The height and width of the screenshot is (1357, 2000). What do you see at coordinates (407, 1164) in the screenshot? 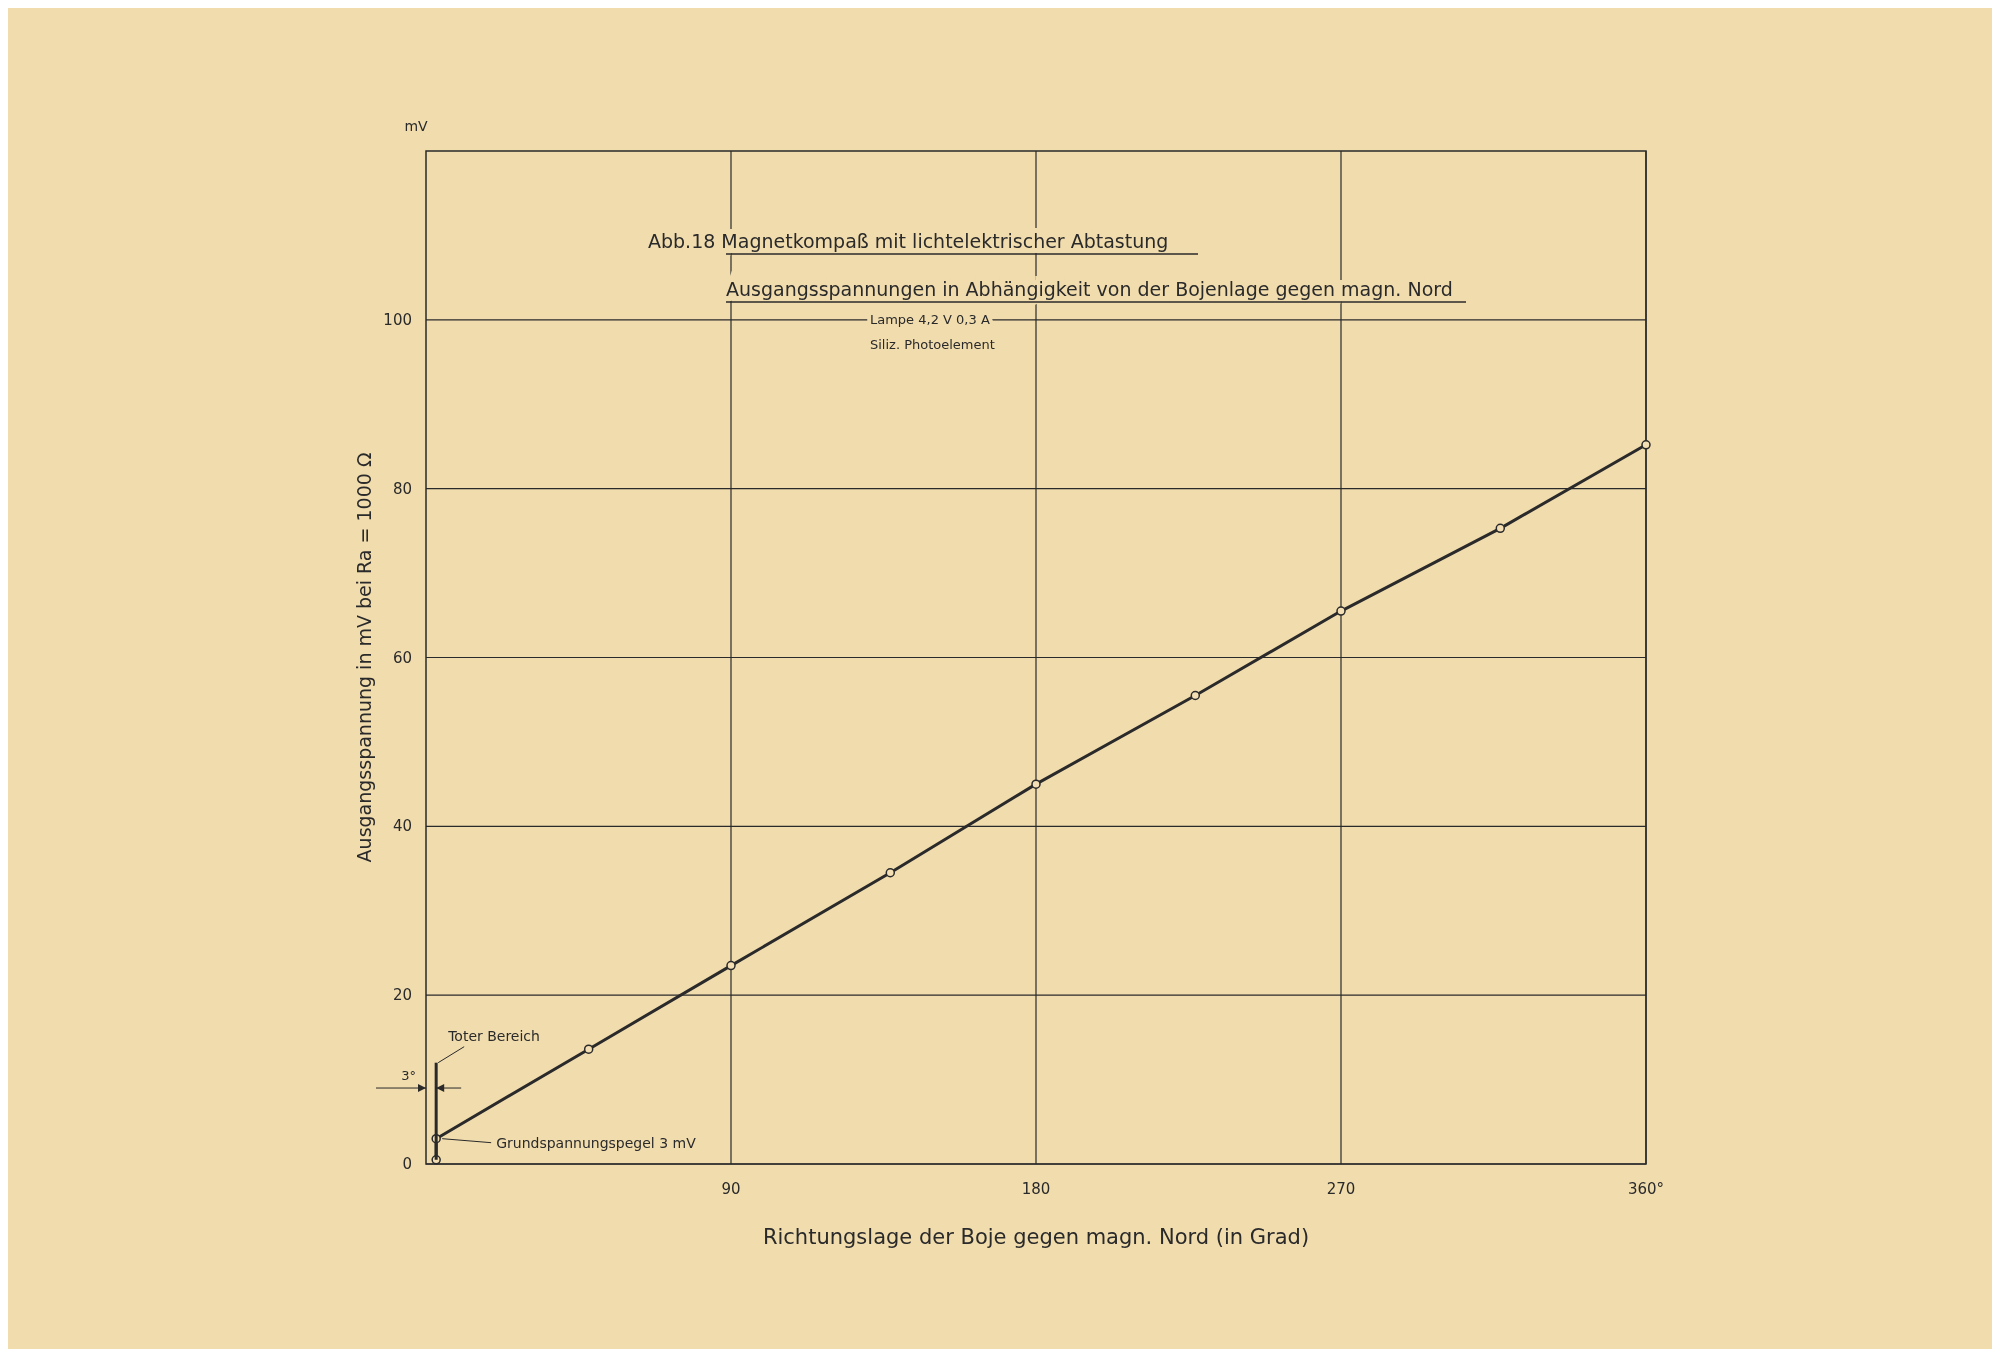
I see `y-tick-label: 0` at bounding box center [407, 1164].